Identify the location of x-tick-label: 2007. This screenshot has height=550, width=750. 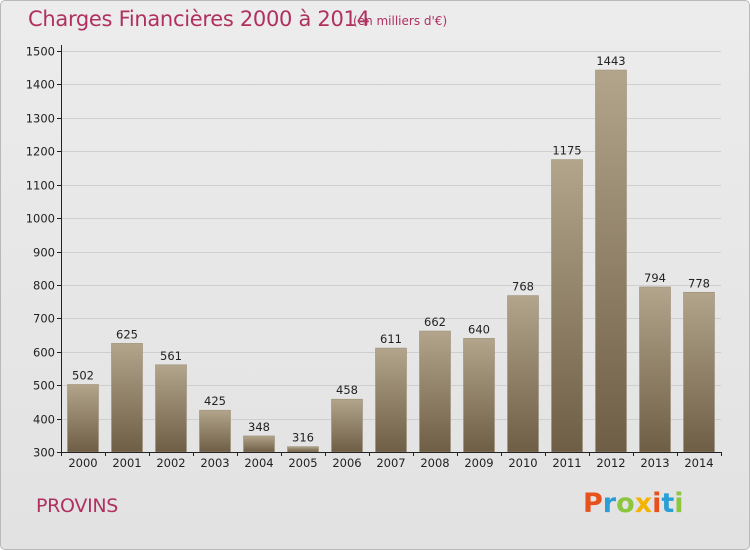
(390, 463).